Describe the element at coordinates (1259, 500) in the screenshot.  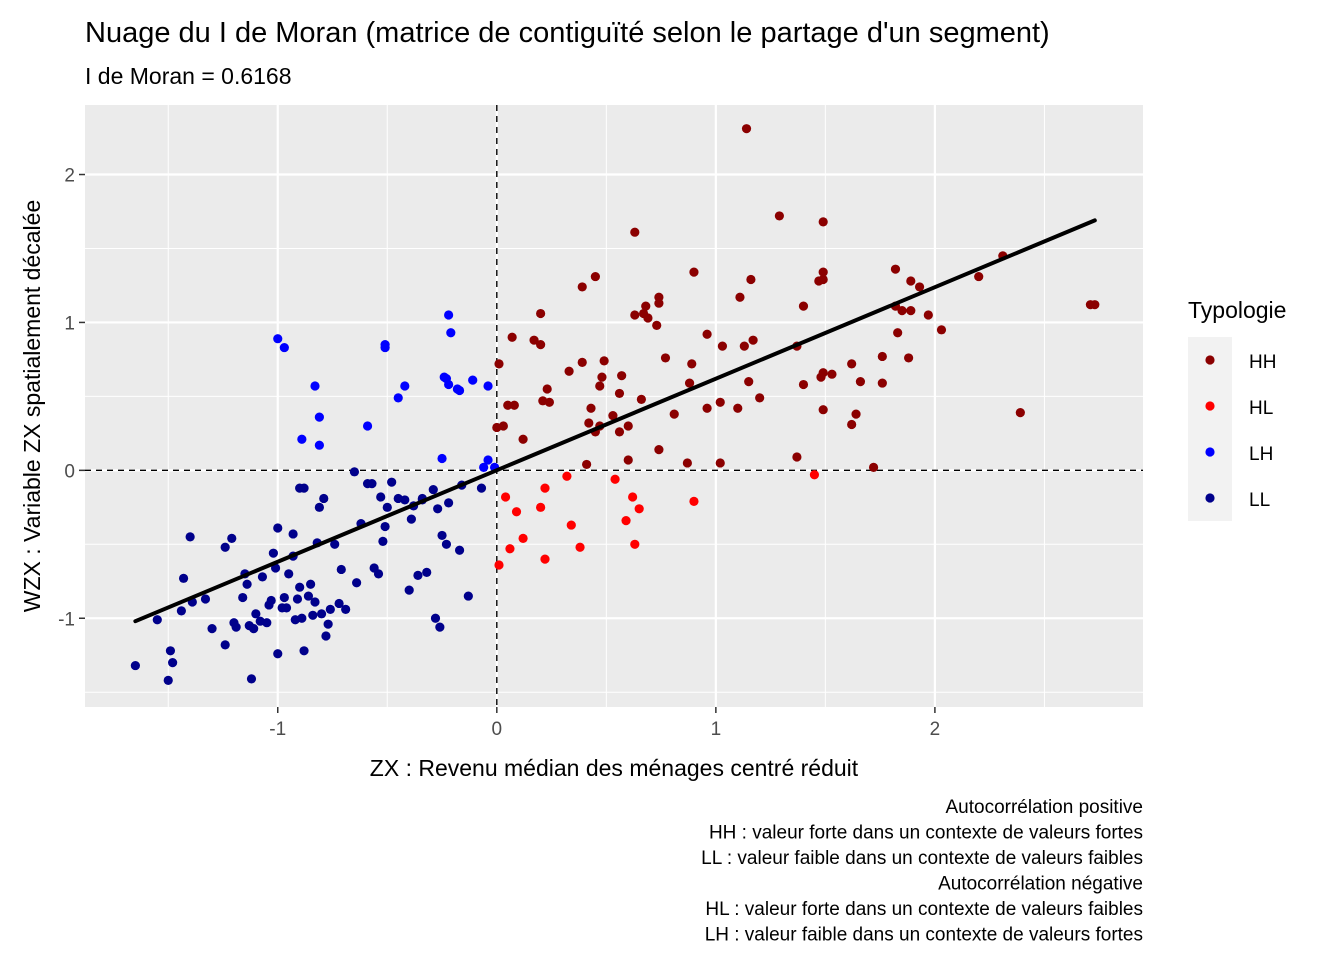
I see `legend-label-ll: LL` at that location.